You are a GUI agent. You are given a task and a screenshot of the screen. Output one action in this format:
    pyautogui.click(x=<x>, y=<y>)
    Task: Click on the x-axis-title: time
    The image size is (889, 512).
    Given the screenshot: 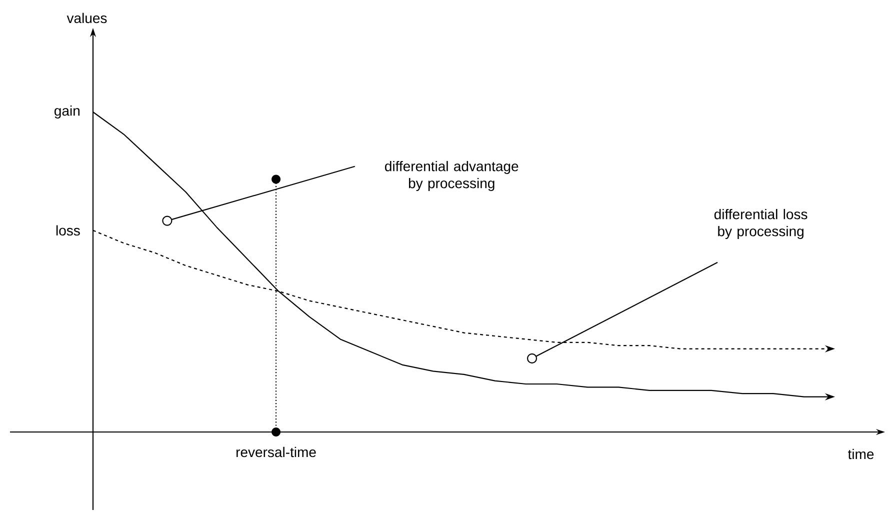 What is the action you would take?
    pyautogui.click(x=861, y=454)
    